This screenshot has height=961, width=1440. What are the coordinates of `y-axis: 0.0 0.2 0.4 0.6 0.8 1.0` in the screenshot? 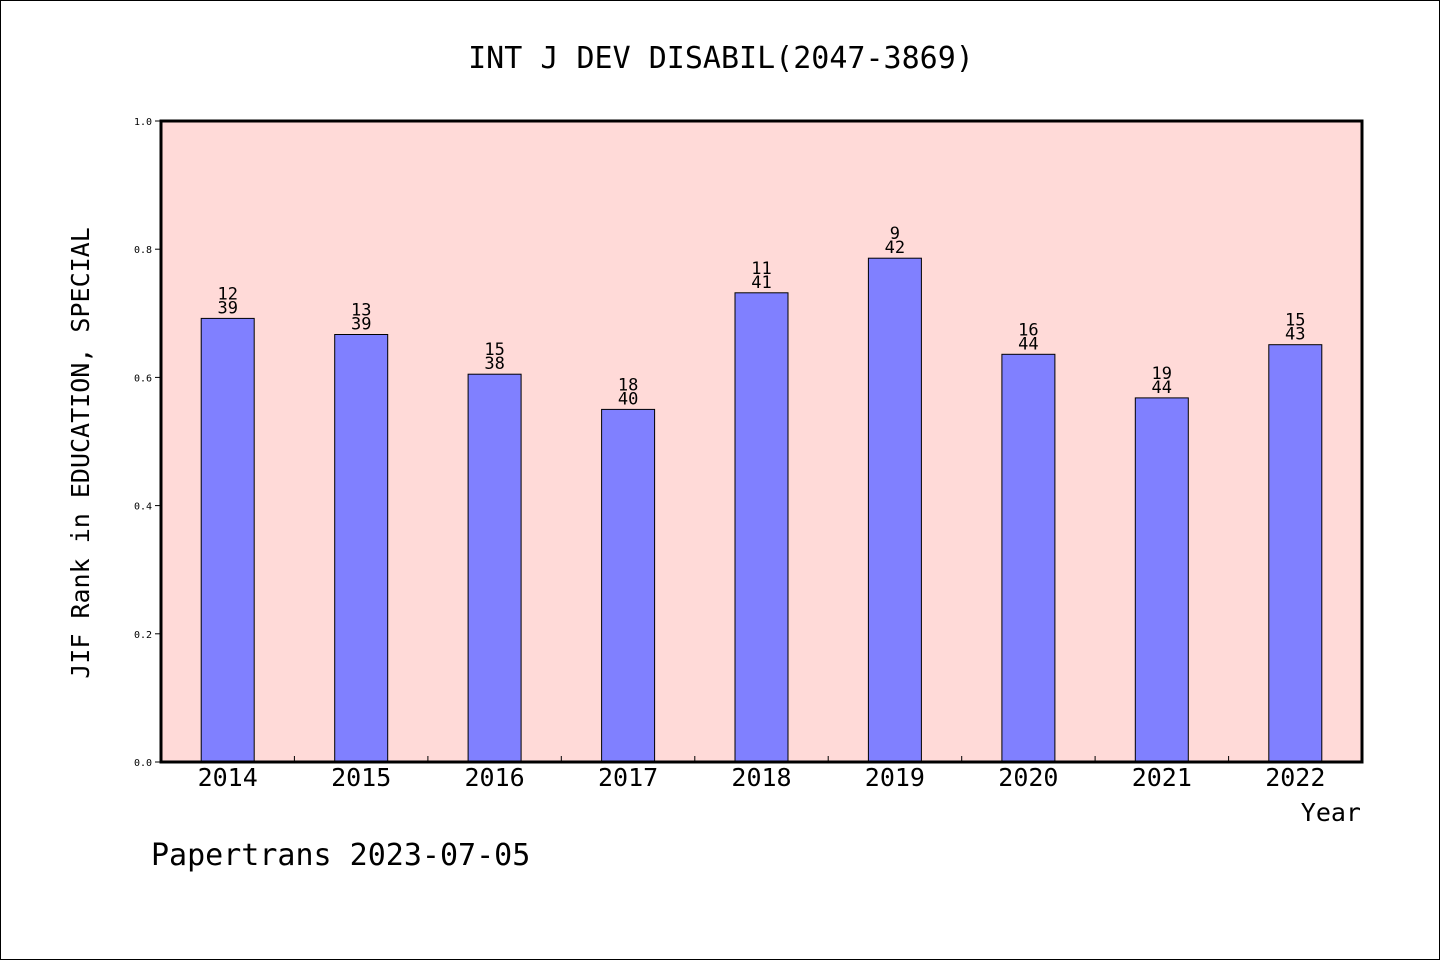 It's located at (147, 443).